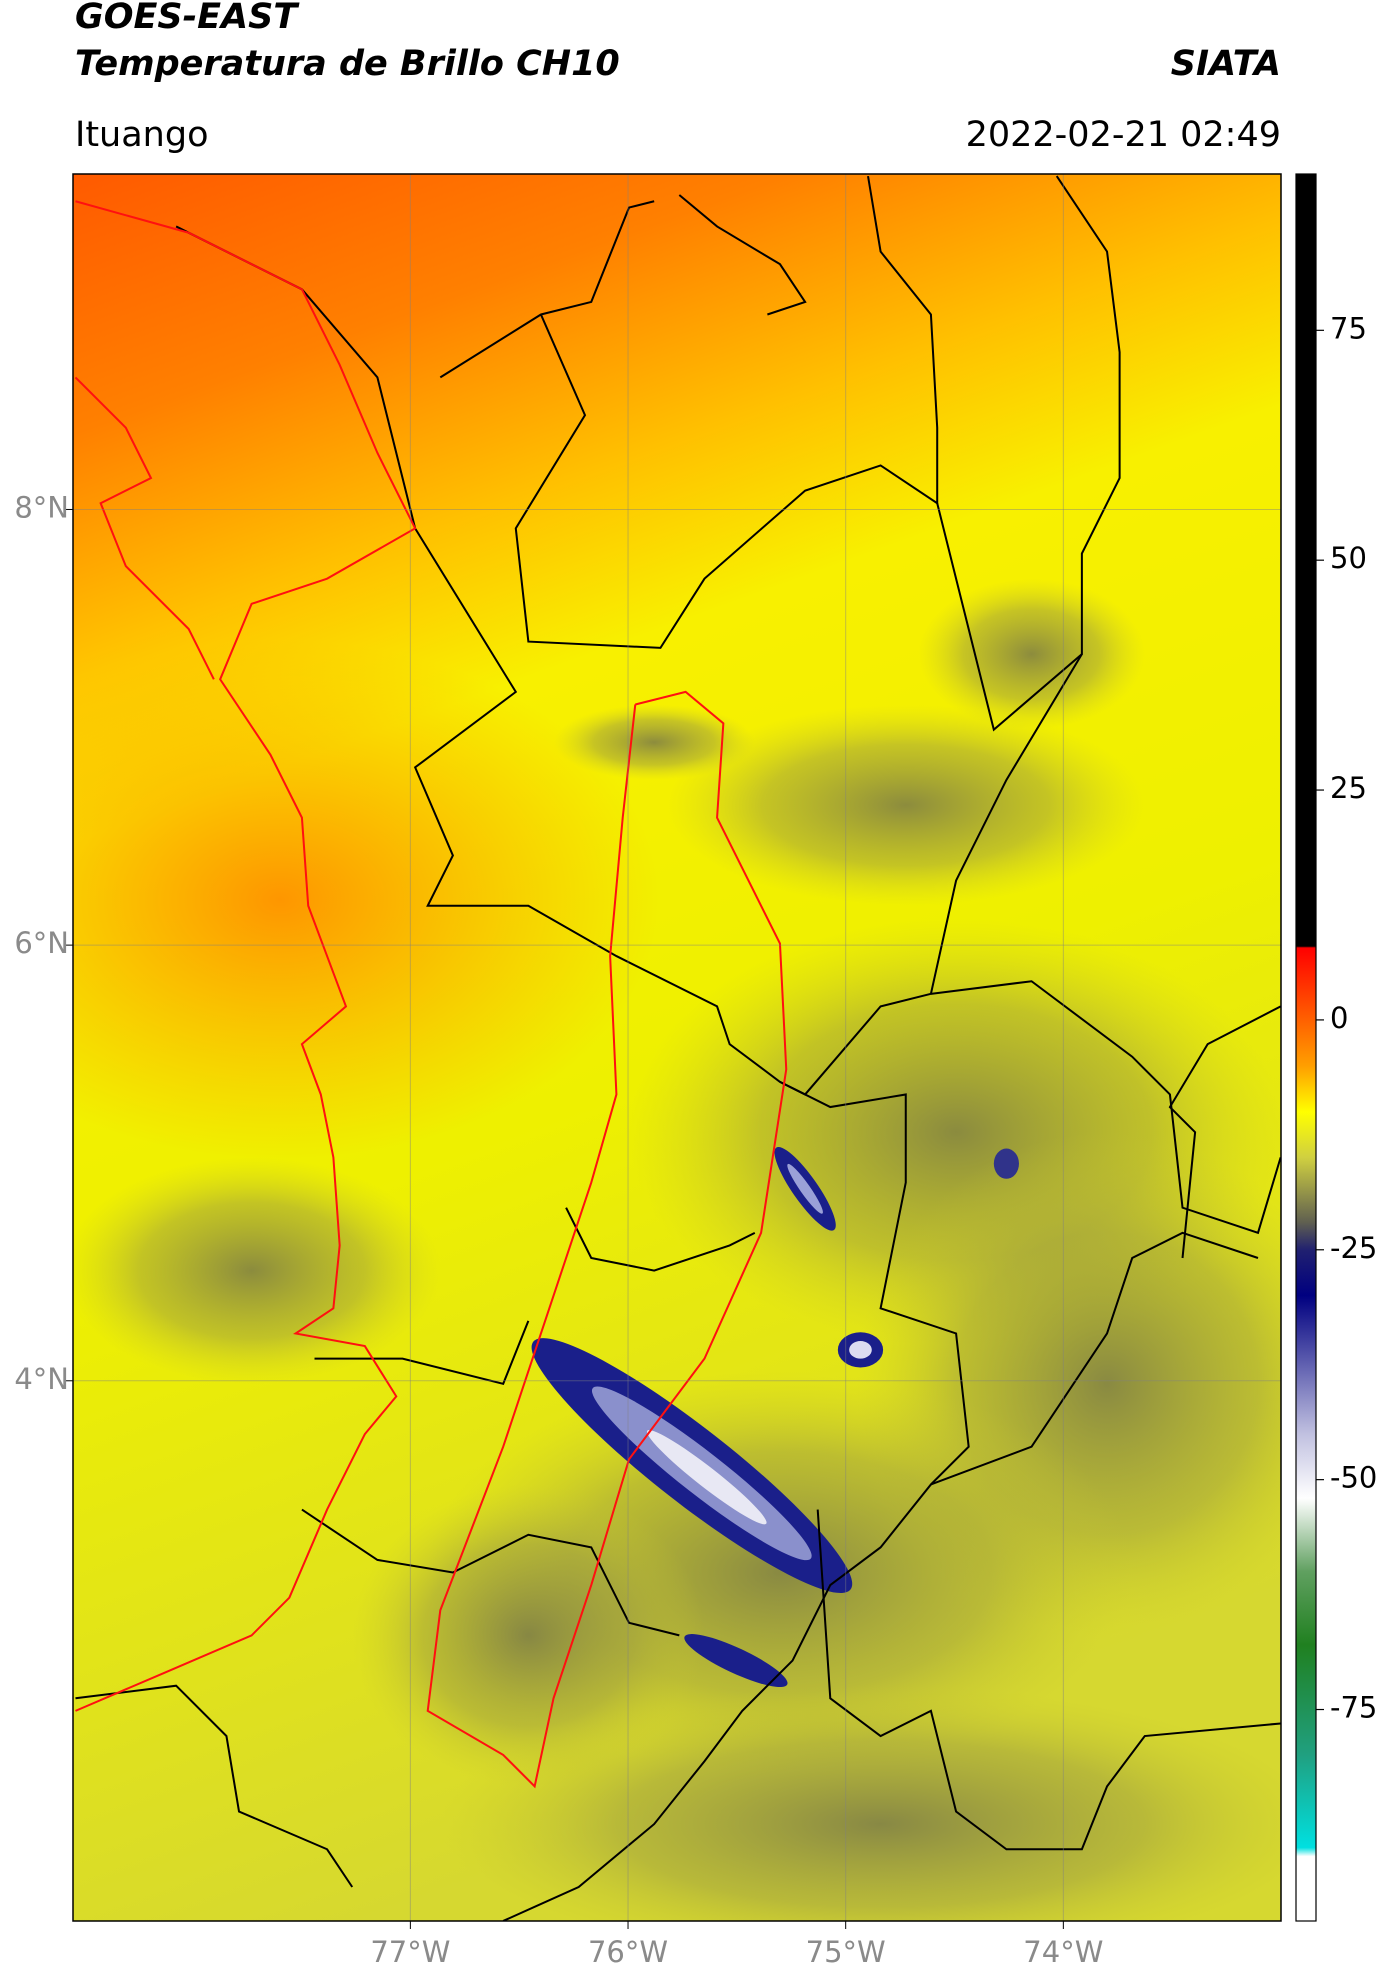 The image size is (1384, 1985). What do you see at coordinates (41, 943) in the screenshot?
I see `y-tick-label: 6°N` at bounding box center [41, 943].